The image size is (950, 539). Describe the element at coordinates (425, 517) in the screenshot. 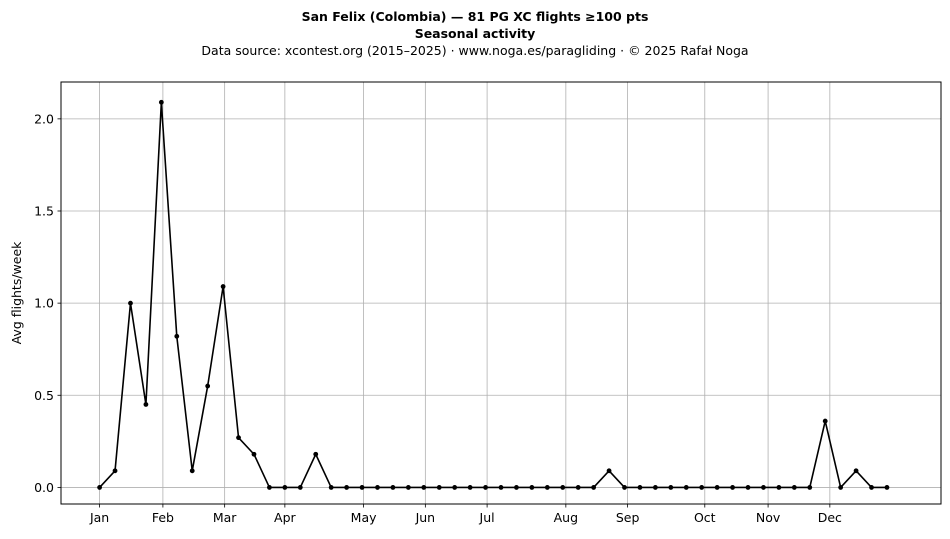

I see `x-tick-label: Jun` at that location.